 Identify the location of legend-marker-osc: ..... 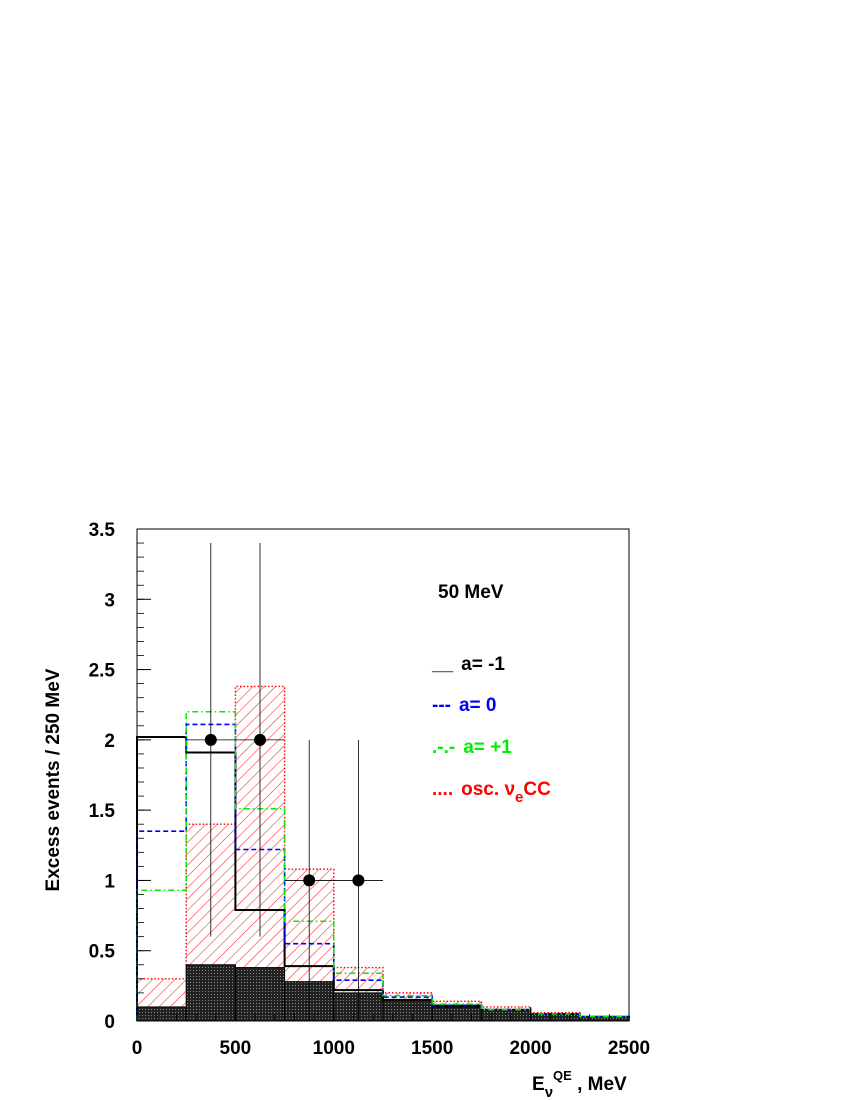
(442, 789).